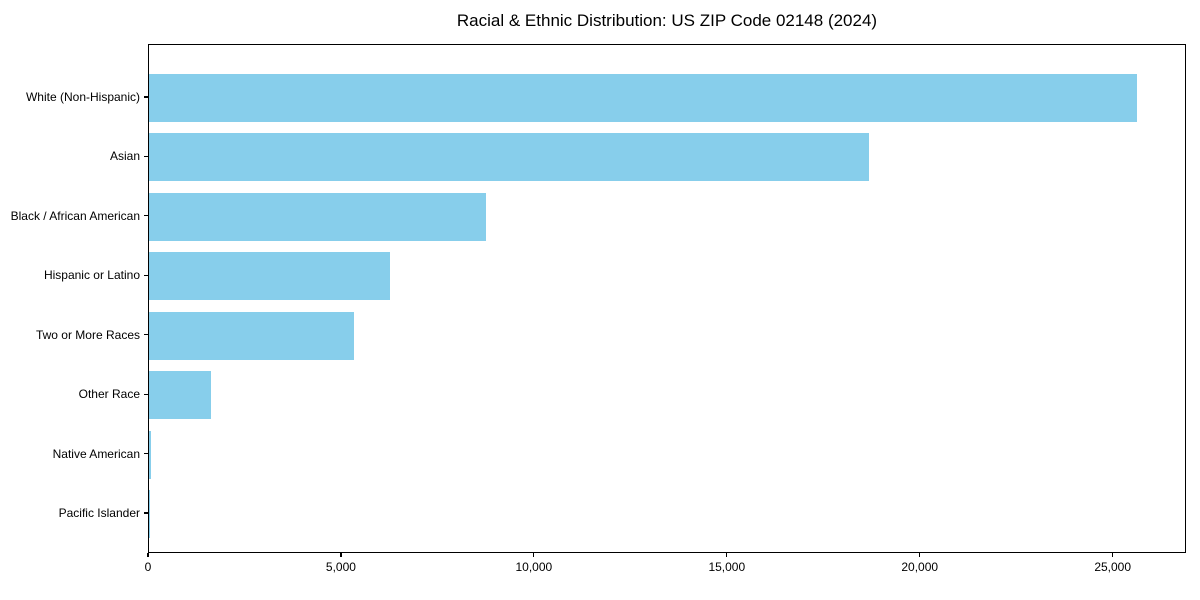 The width and height of the screenshot is (1200, 600). Describe the element at coordinates (82, 97) in the screenshot. I see `y-tick-label: White (Non-Hispanic)` at that location.